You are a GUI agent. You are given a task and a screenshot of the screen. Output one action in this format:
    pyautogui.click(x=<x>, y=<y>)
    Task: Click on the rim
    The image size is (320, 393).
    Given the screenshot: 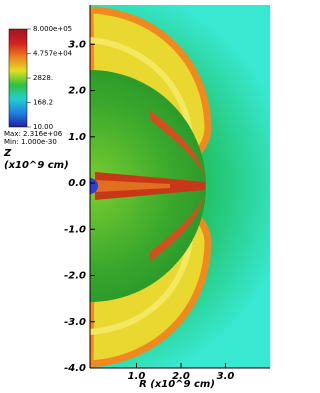 What is the action you would take?
    pyautogui.click(x=177, y=186)
    